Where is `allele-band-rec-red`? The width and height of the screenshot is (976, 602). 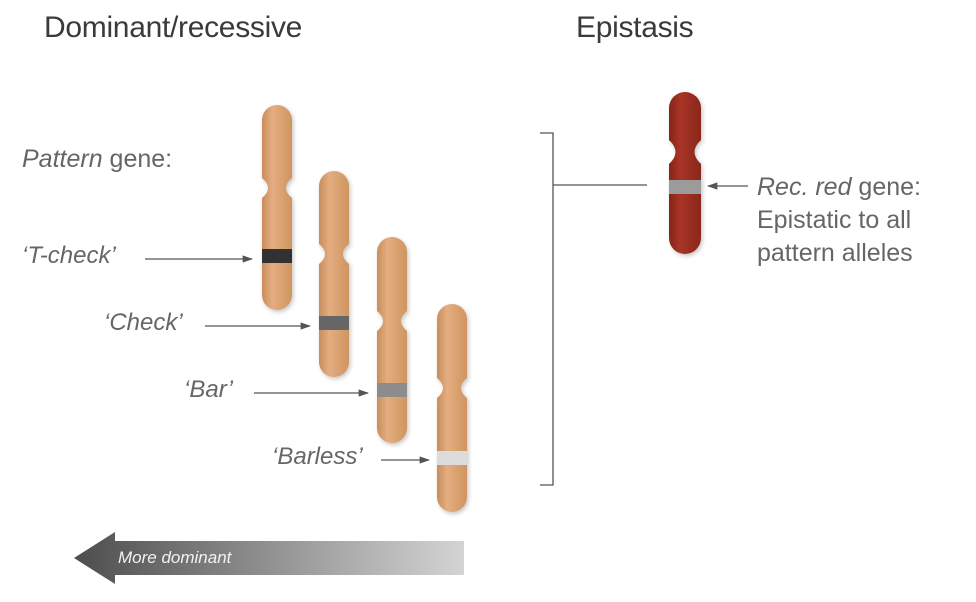 allele-band-rec-red is located at coordinates (685, 187).